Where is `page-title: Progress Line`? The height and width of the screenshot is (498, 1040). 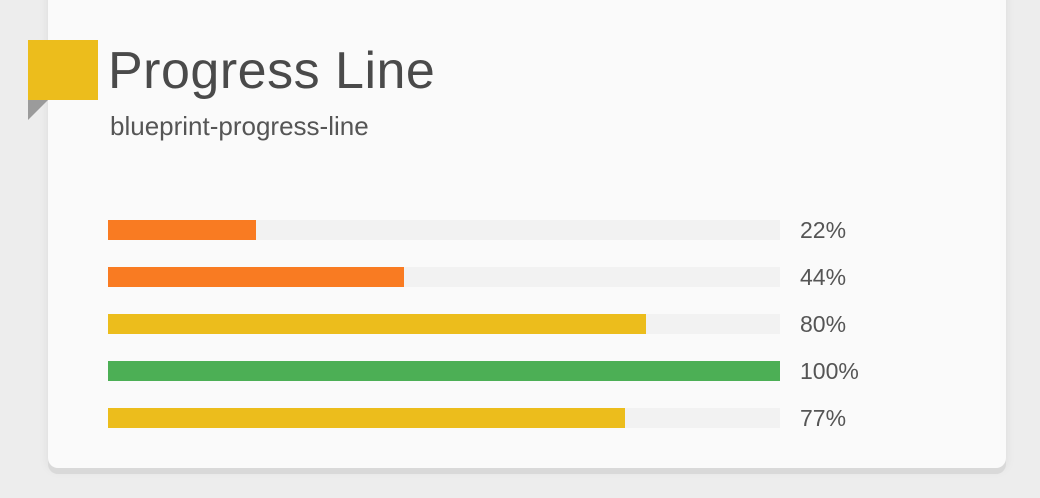
page-title: Progress Line is located at coordinates (272, 71).